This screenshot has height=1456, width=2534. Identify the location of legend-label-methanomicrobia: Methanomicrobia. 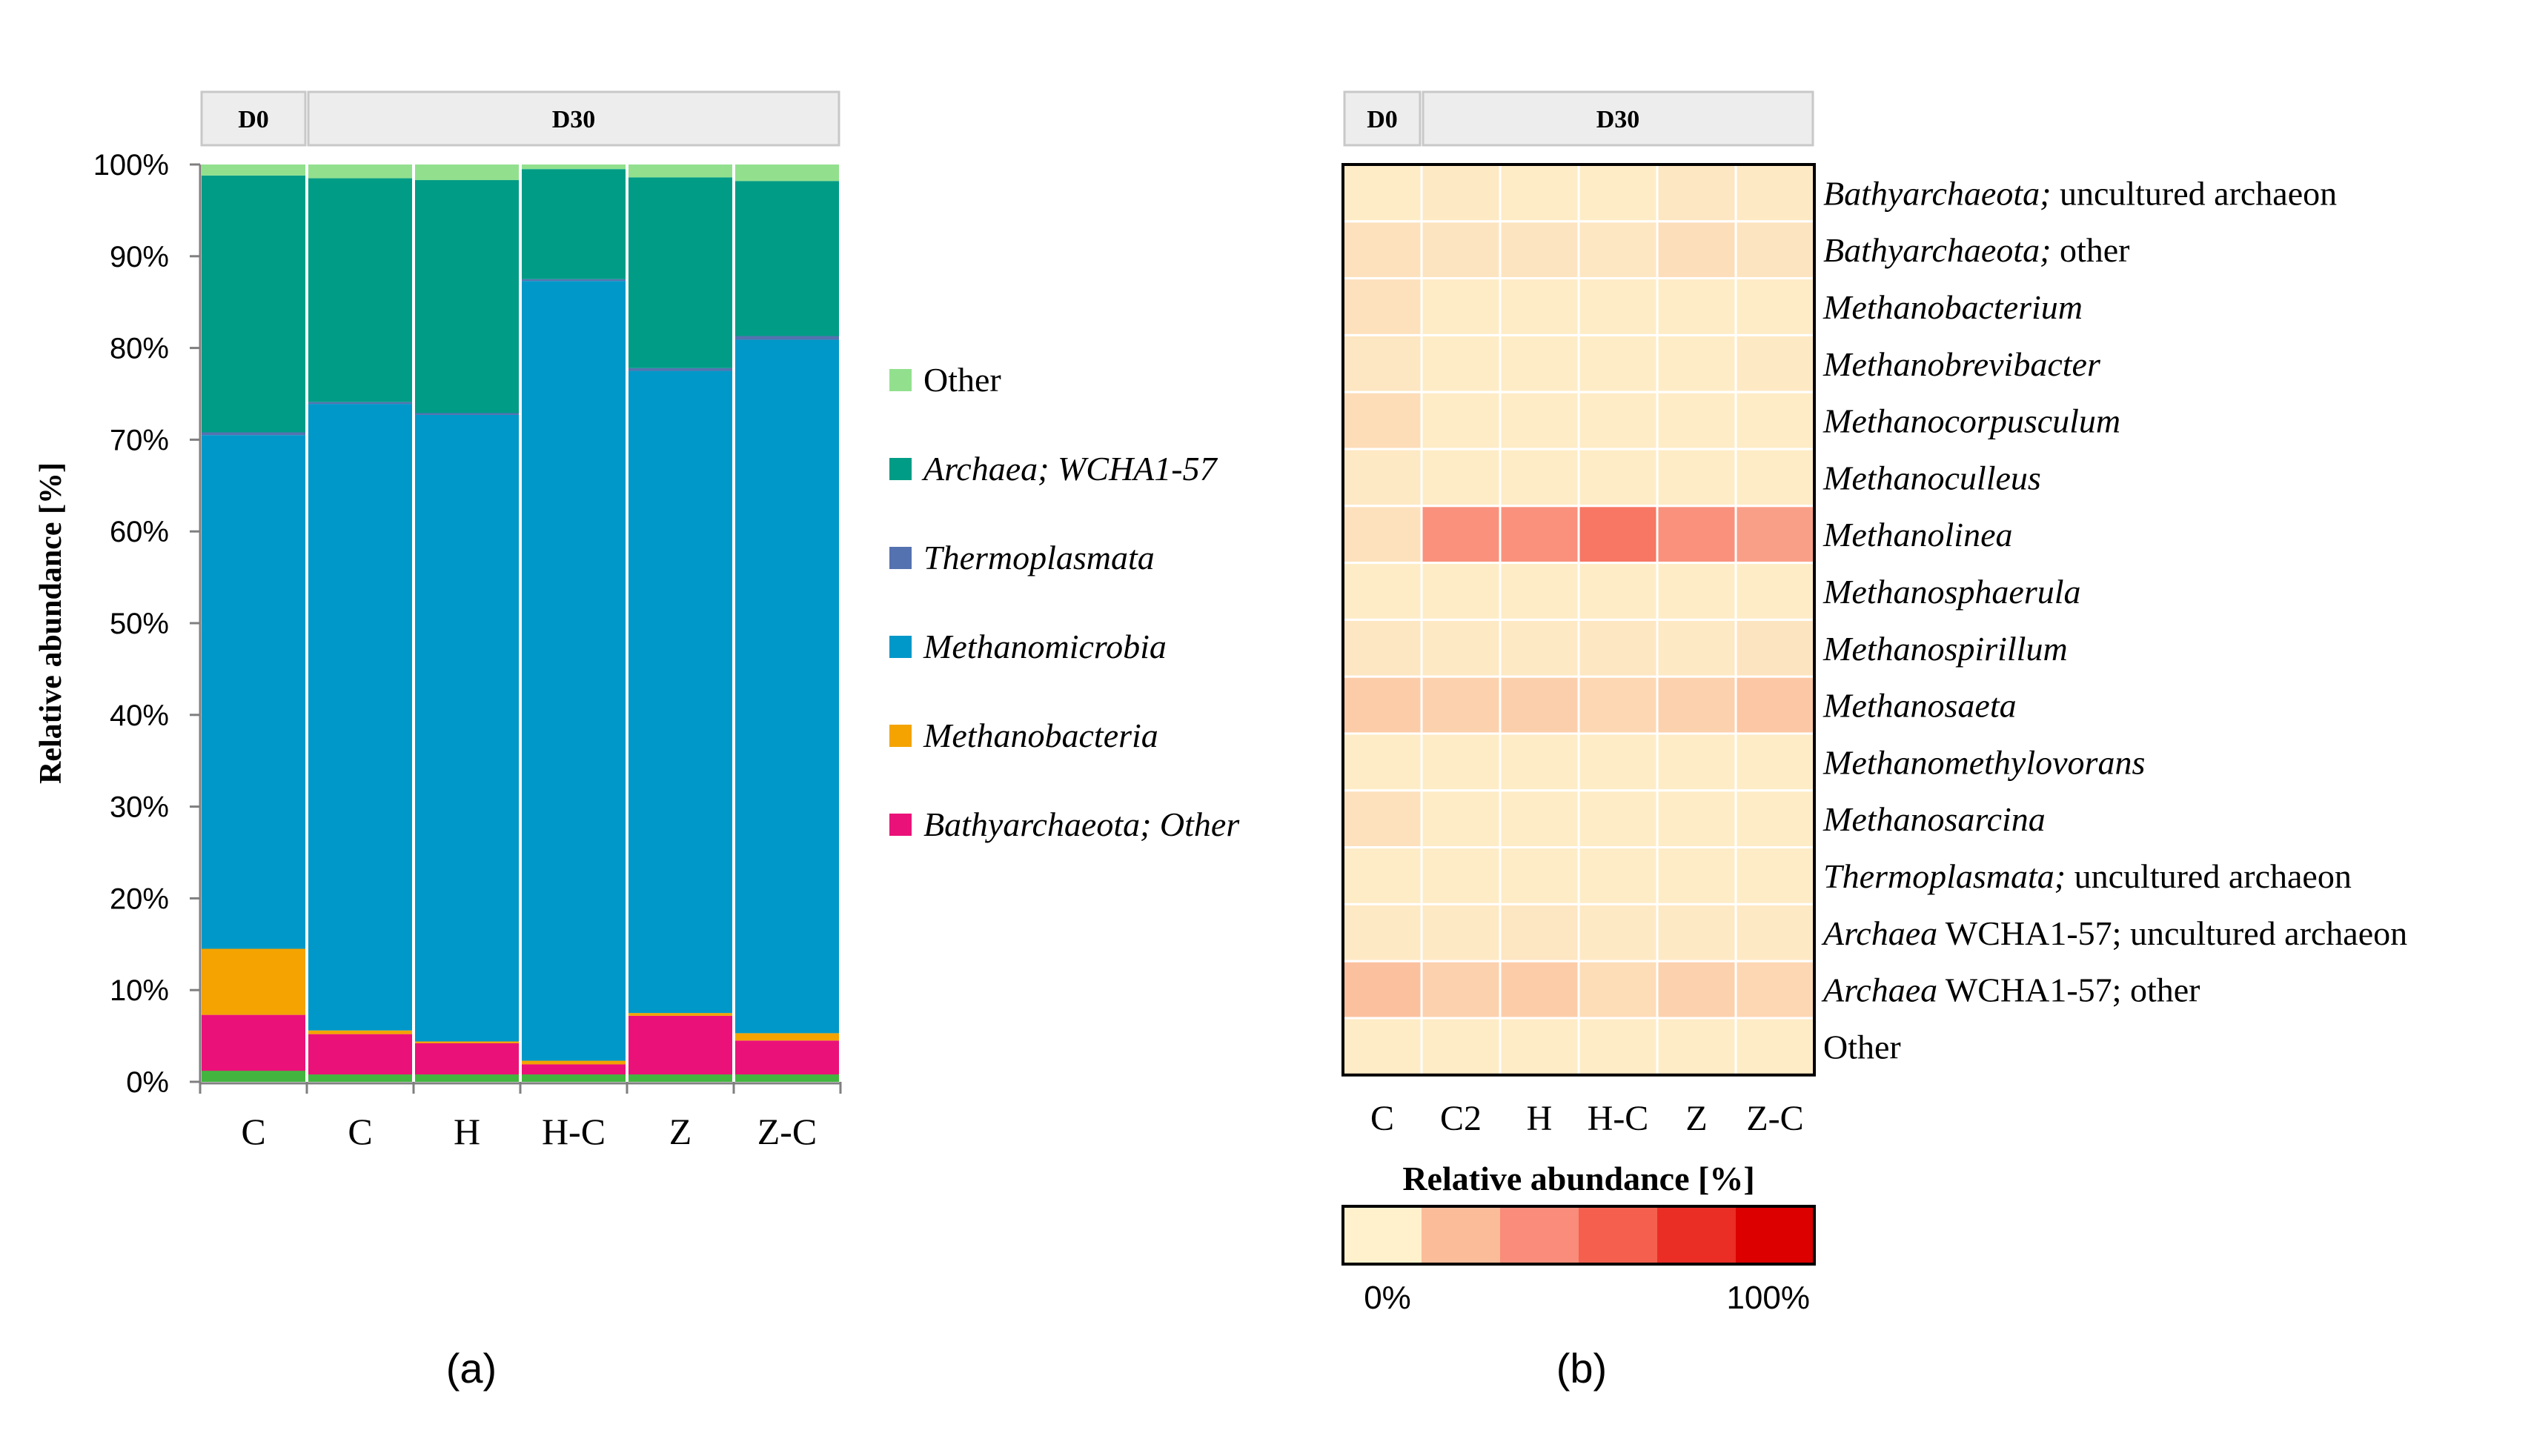
(1045, 646).